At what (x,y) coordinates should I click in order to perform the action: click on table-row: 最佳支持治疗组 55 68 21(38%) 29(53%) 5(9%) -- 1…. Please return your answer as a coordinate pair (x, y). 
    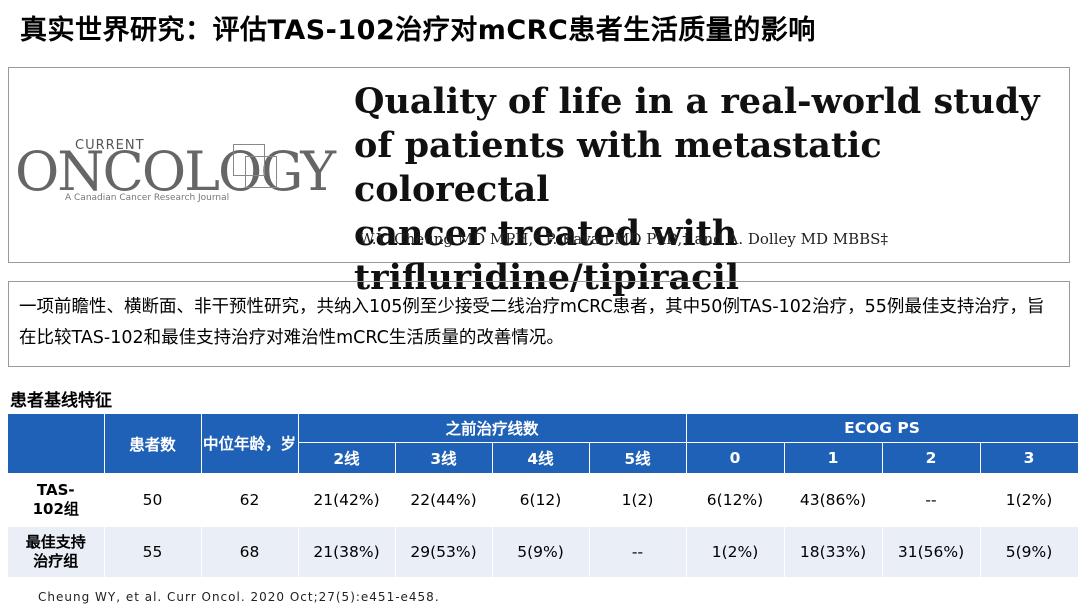
    Looking at the image, I should click on (543, 552).